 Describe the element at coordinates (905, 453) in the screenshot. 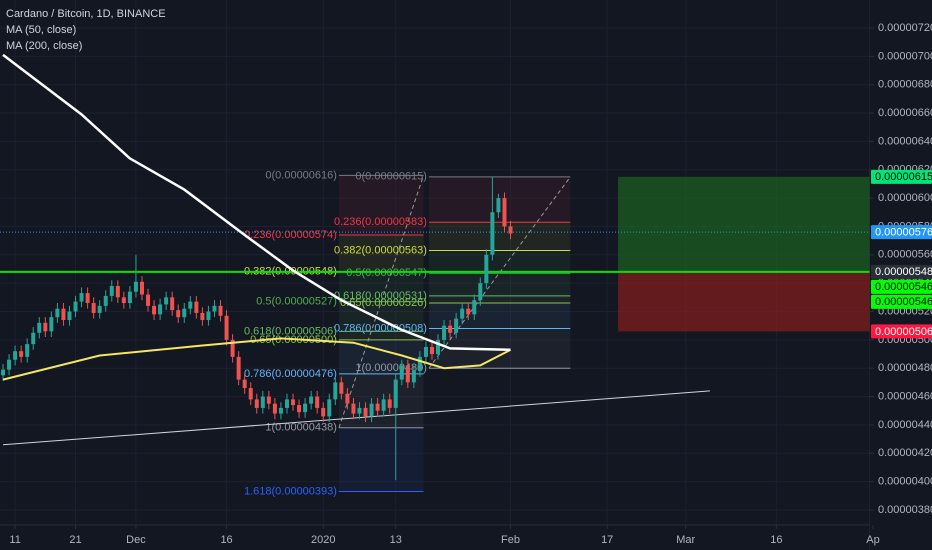

I see `y-tick-label: 0.00000420` at that location.